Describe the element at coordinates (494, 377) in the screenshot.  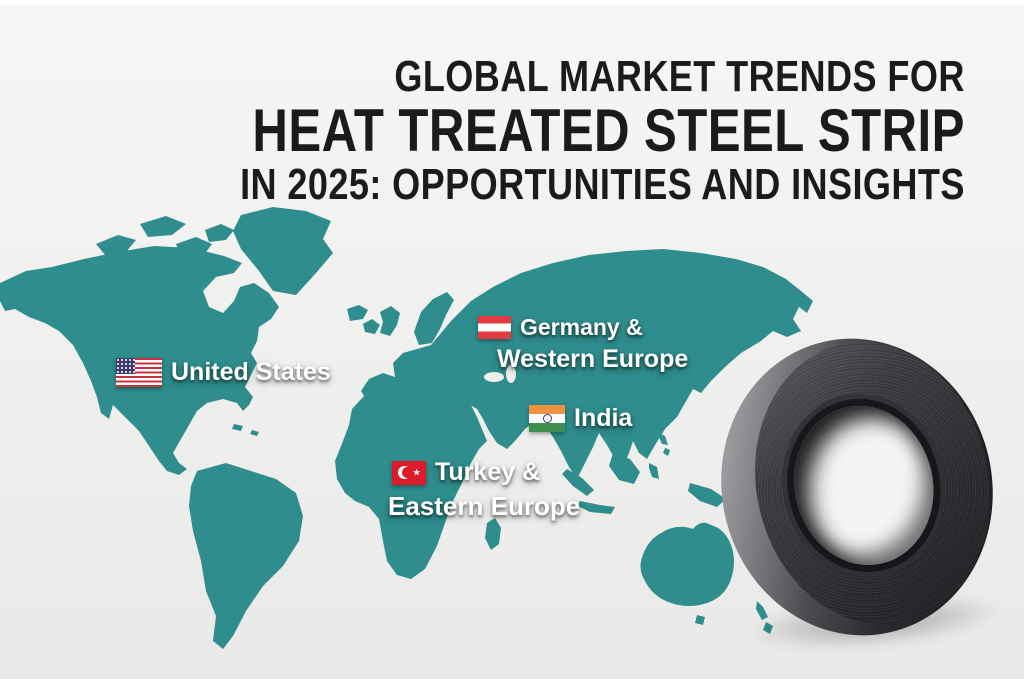
I see `black-sea` at that location.